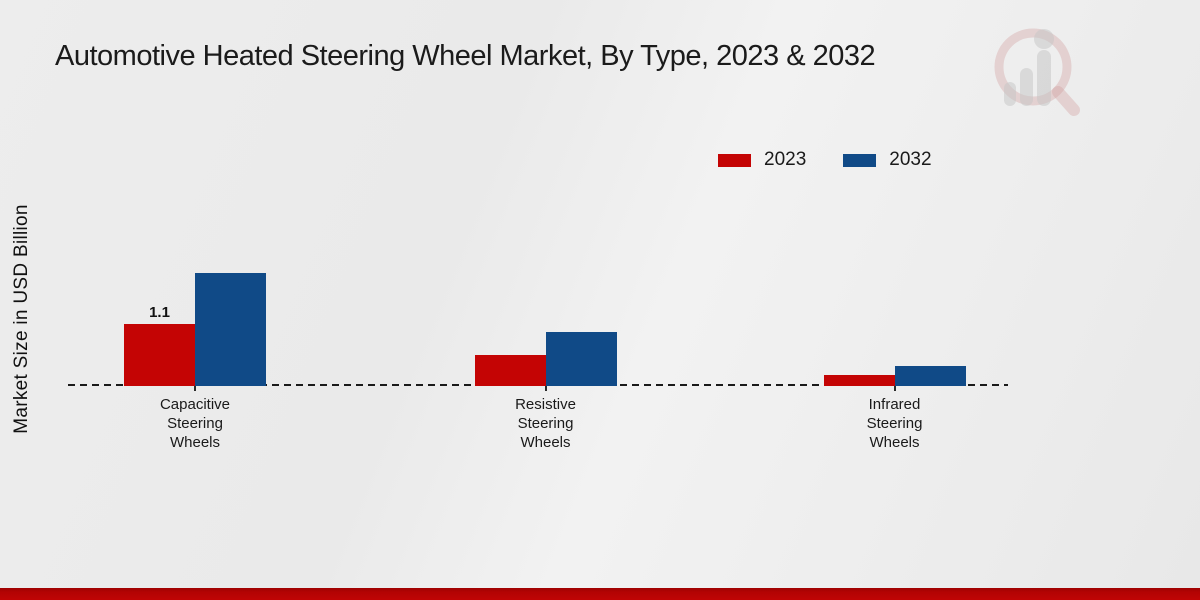 The height and width of the screenshot is (600, 1200). What do you see at coordinates (930, 376) in the screenshot?
I see `bar-2032-infrared` at bounding box center [930, 376].